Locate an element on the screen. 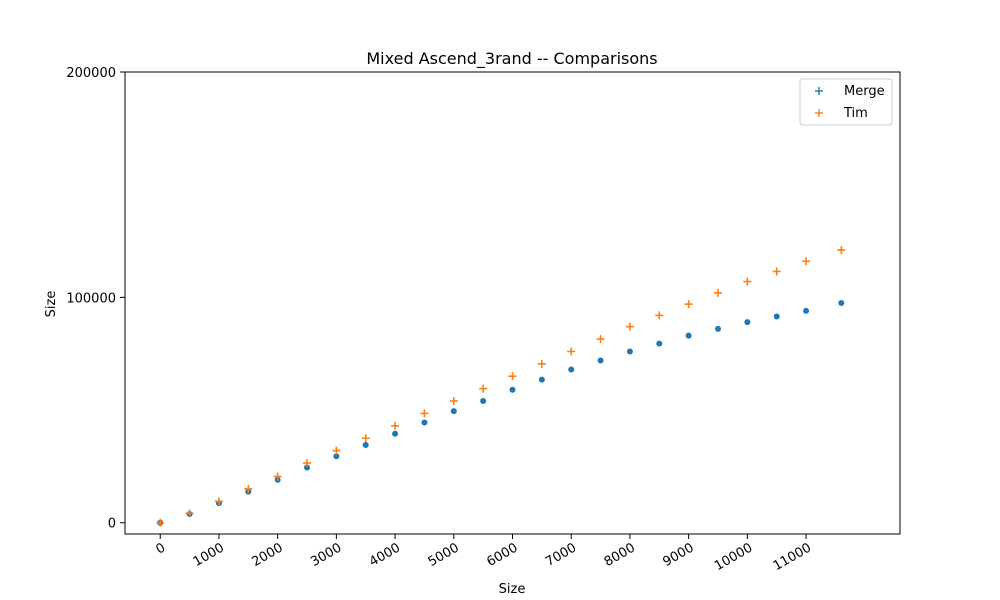 The height and width of the screenshot is (600, 1000). merge-marker-icon is located at coordinates (819, 91).